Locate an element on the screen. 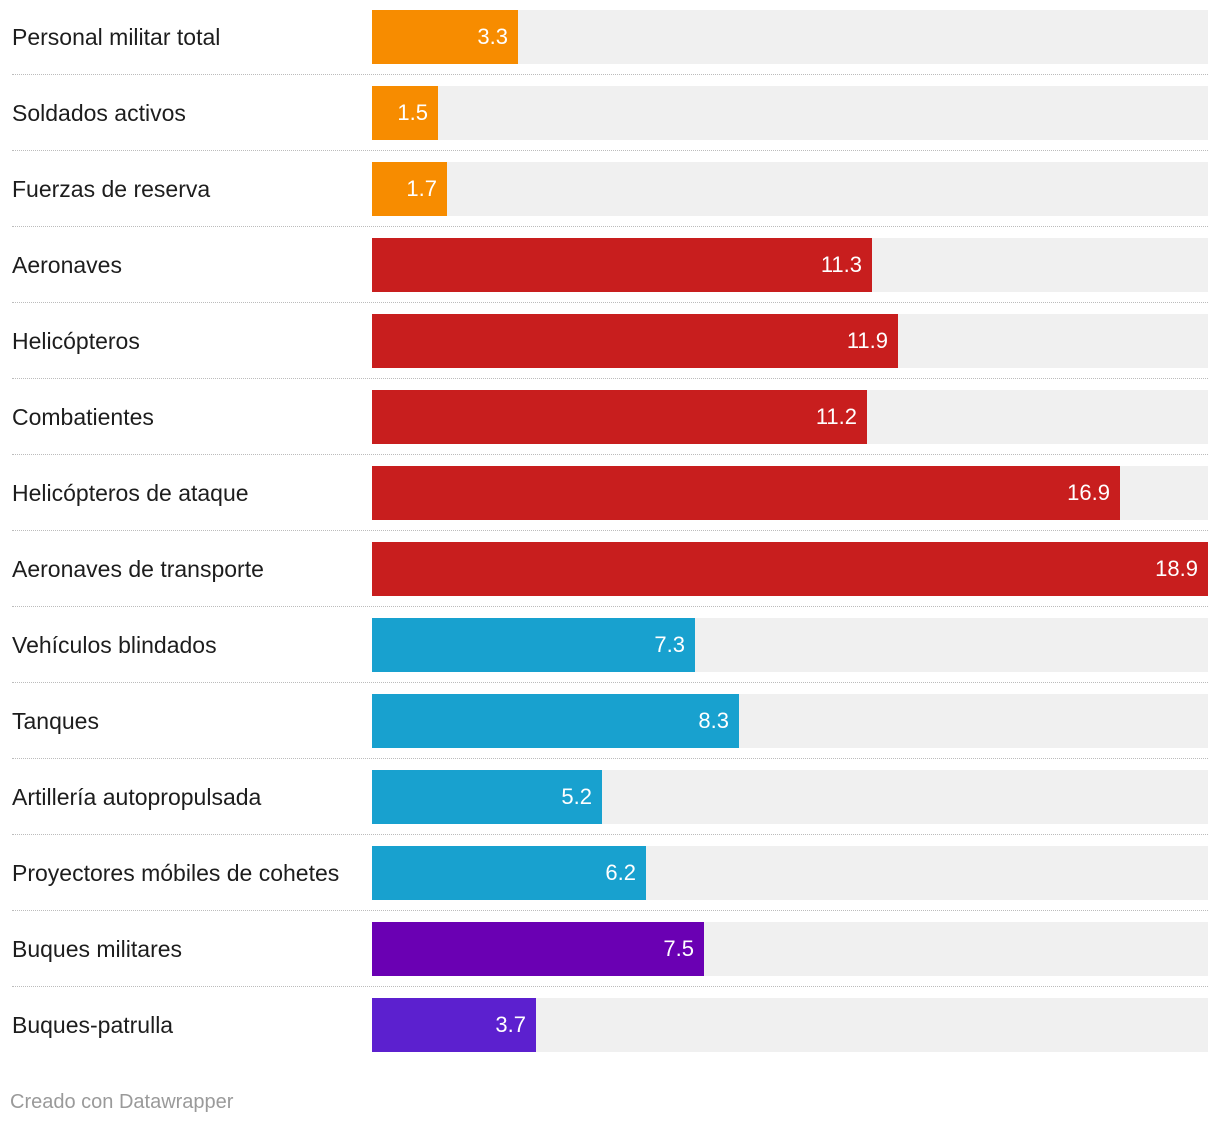  category-label: Aeronaves de transporte is located at coordinates (138, 569).